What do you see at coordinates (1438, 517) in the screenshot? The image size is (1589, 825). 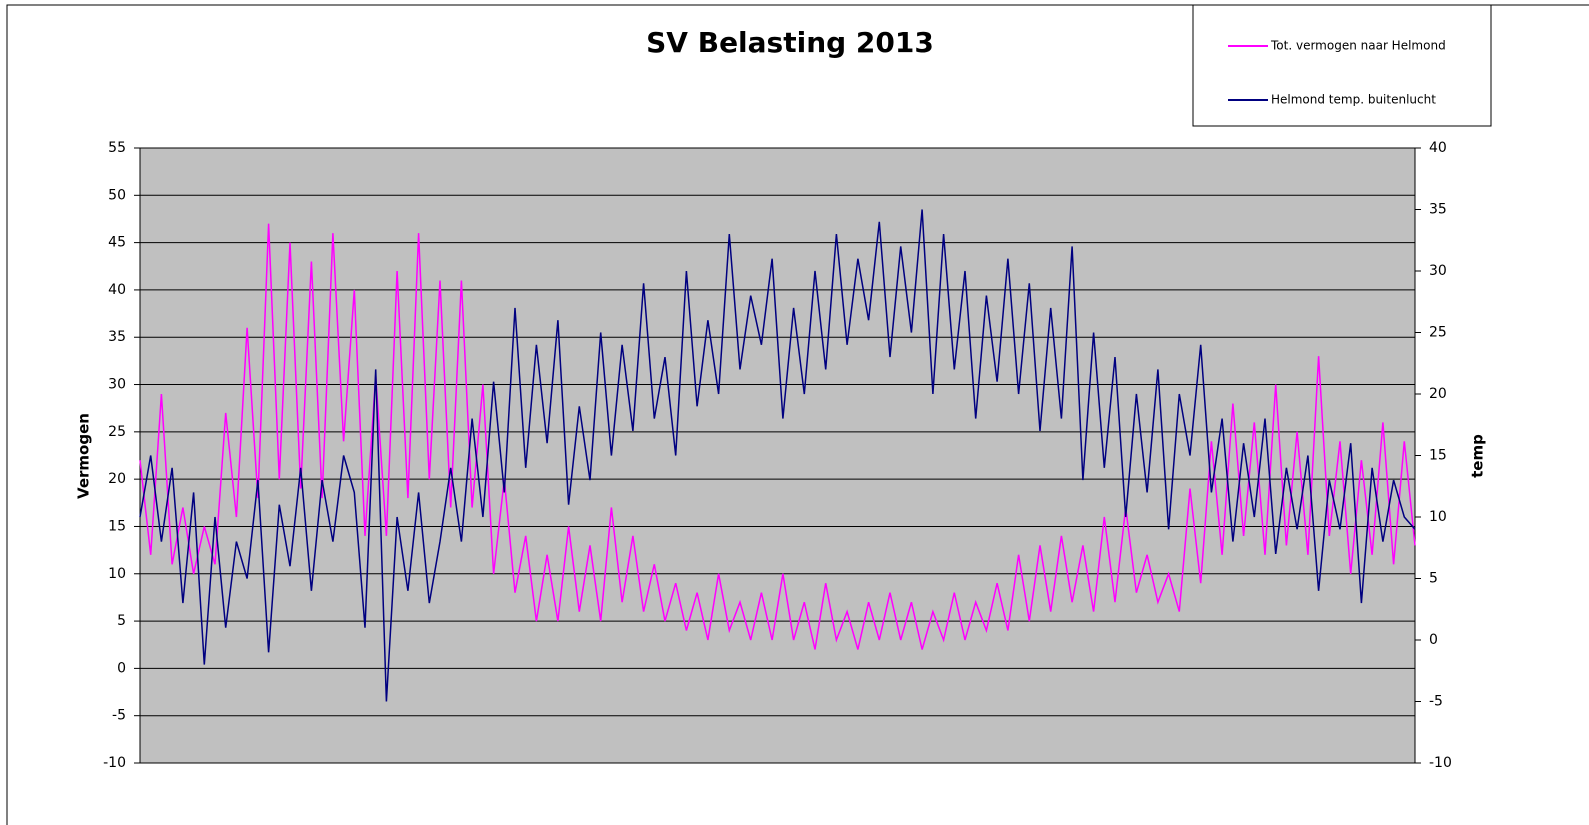 I see `y2-tick-label: 10` at bounding box center [1438, 517].